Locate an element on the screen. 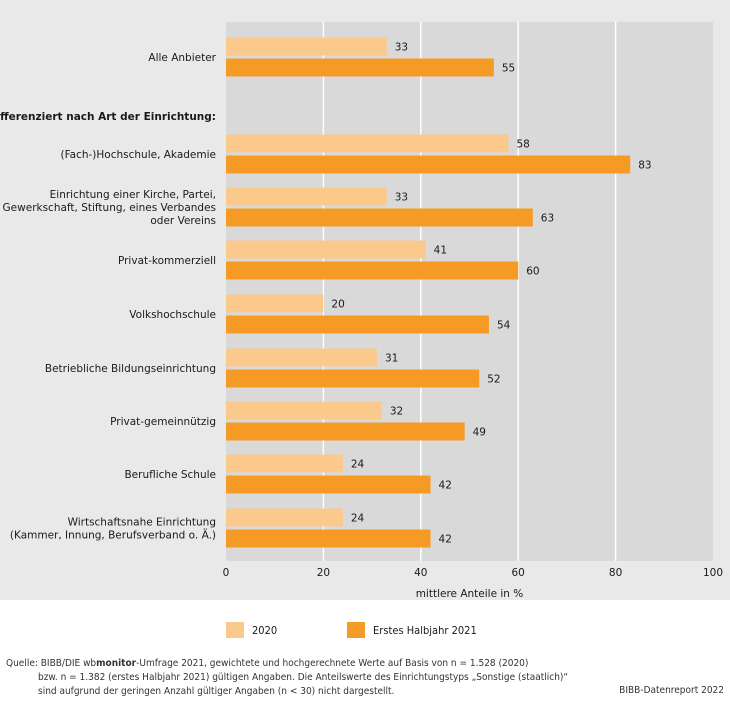 This screenshot has height=711, width=730. legend: 2020 Erstes Halbjahr 2021 is located at coordinates (365, 632).